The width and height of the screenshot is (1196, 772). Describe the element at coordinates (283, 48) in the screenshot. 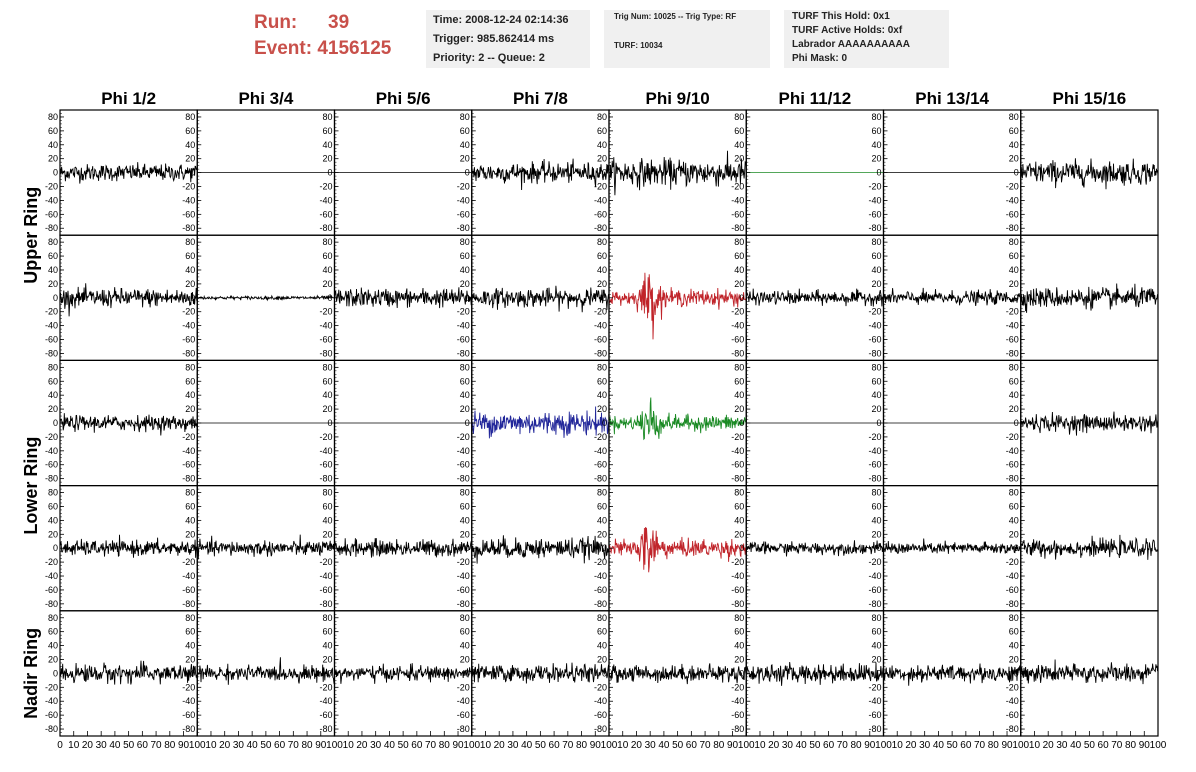

I see `event-label: Event:` at that location.